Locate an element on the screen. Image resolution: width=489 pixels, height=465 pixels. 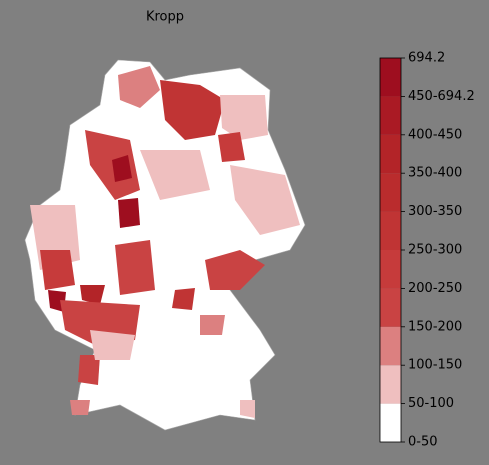
colorbar-label: 694.2 is located at coordinates (426, 58).